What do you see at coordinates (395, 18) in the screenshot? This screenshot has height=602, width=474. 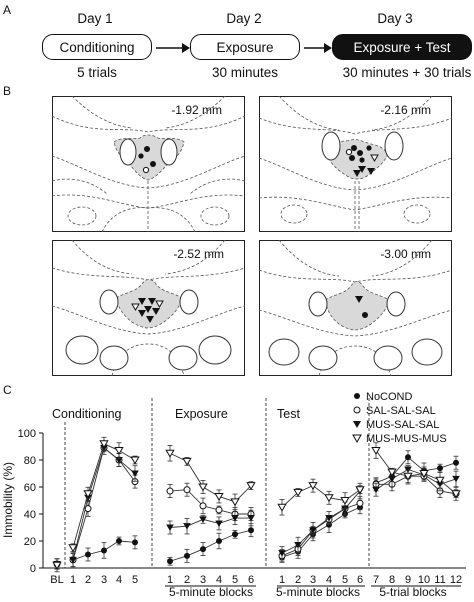 I see `day-3-label: Day 3` at bounding box center [395, 18].